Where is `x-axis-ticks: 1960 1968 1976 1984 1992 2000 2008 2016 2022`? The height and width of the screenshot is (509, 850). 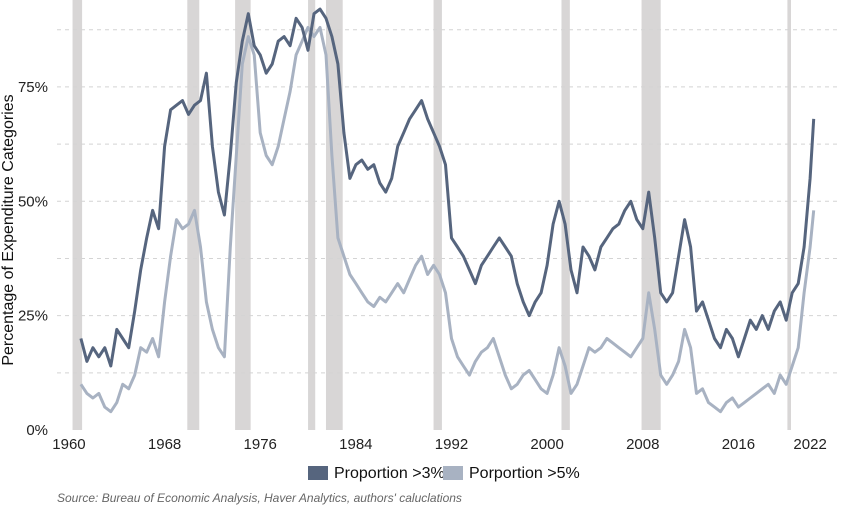
x-axis-ticks: 1960 1968 1976 1984 1992 2000 2008 2016 2022 is located at coordinates (439, 444).